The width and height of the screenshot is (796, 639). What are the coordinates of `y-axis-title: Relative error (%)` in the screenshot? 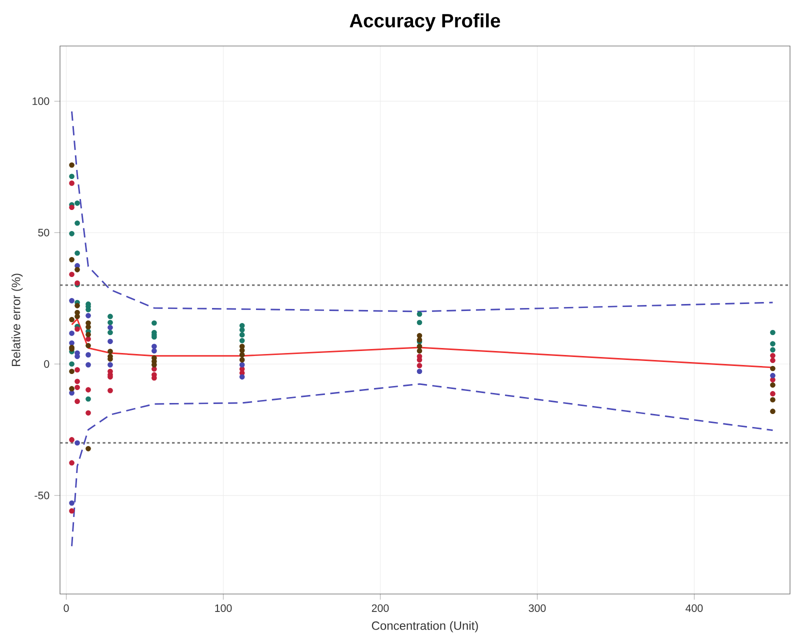 It's located at (17, 320).